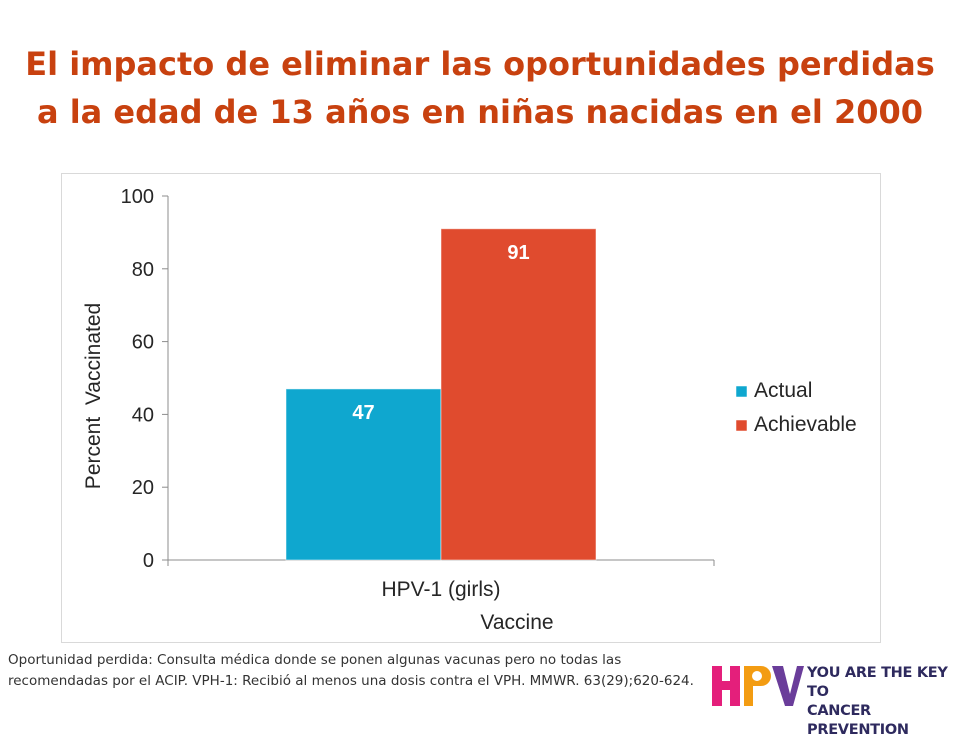 This screenshot has height=740, width=960. I want to click on legend-swatch-actual, so click(741, 391).